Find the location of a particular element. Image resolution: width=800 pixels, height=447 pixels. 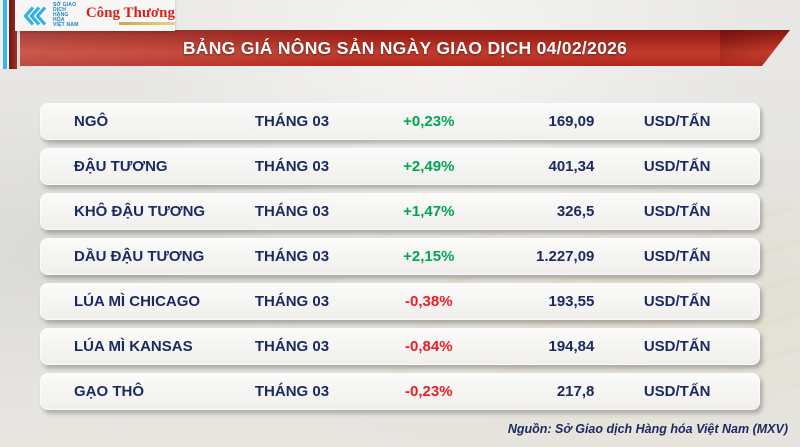

table-row: ĐẬU TƯƠNG THÁNG 03 +2,49% 401,34 USD/TẤN is located at coordinates (400, 166).